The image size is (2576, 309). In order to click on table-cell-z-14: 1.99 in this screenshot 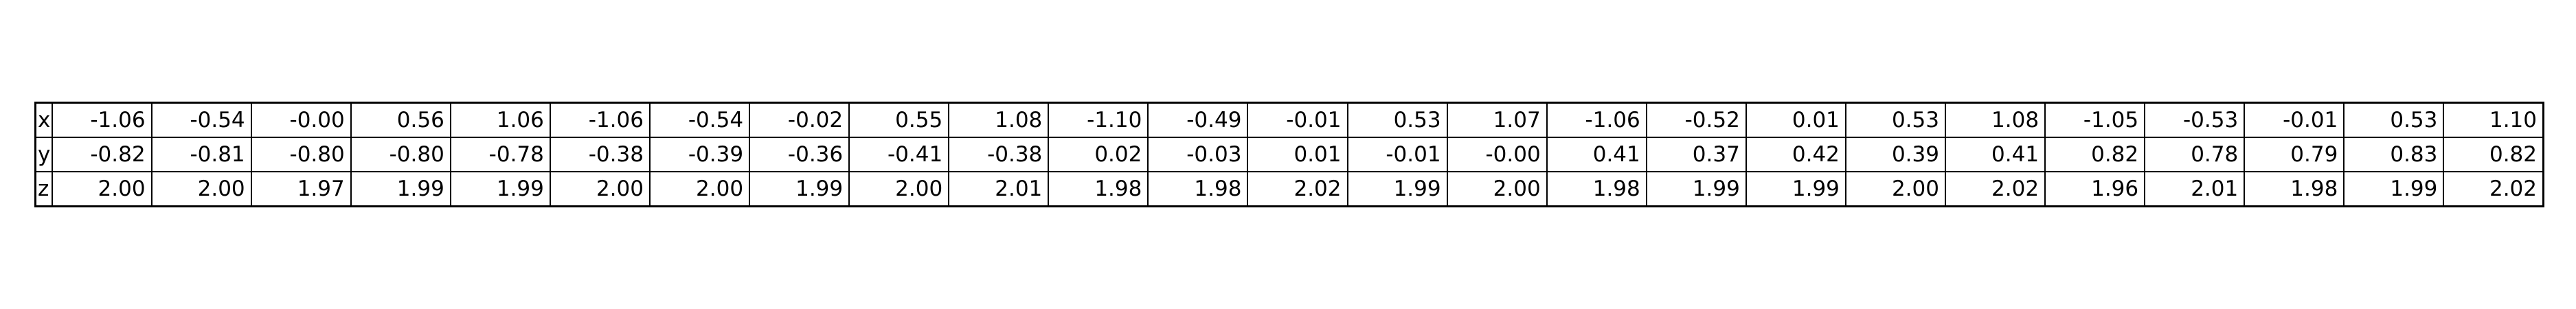, I will do `click(1397, 189)`.